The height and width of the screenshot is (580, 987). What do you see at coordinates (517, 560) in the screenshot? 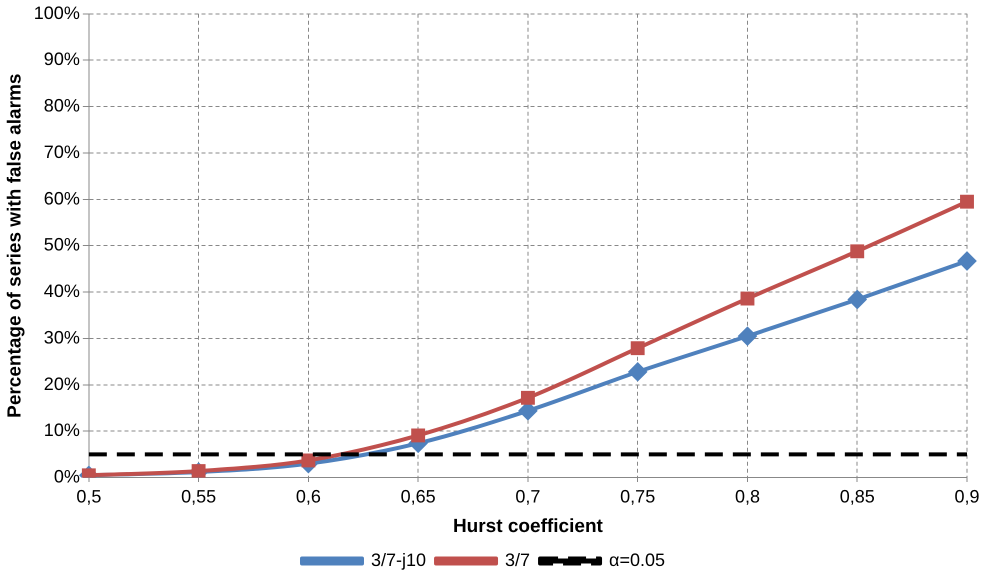
I see `legend-label: 3/7` at bounding box center [517, 560].